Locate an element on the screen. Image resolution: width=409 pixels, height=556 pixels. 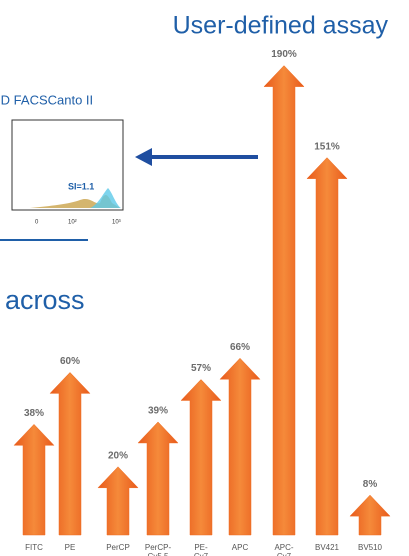
chart-title: User-defined assay is located at coordinates (281, 26).